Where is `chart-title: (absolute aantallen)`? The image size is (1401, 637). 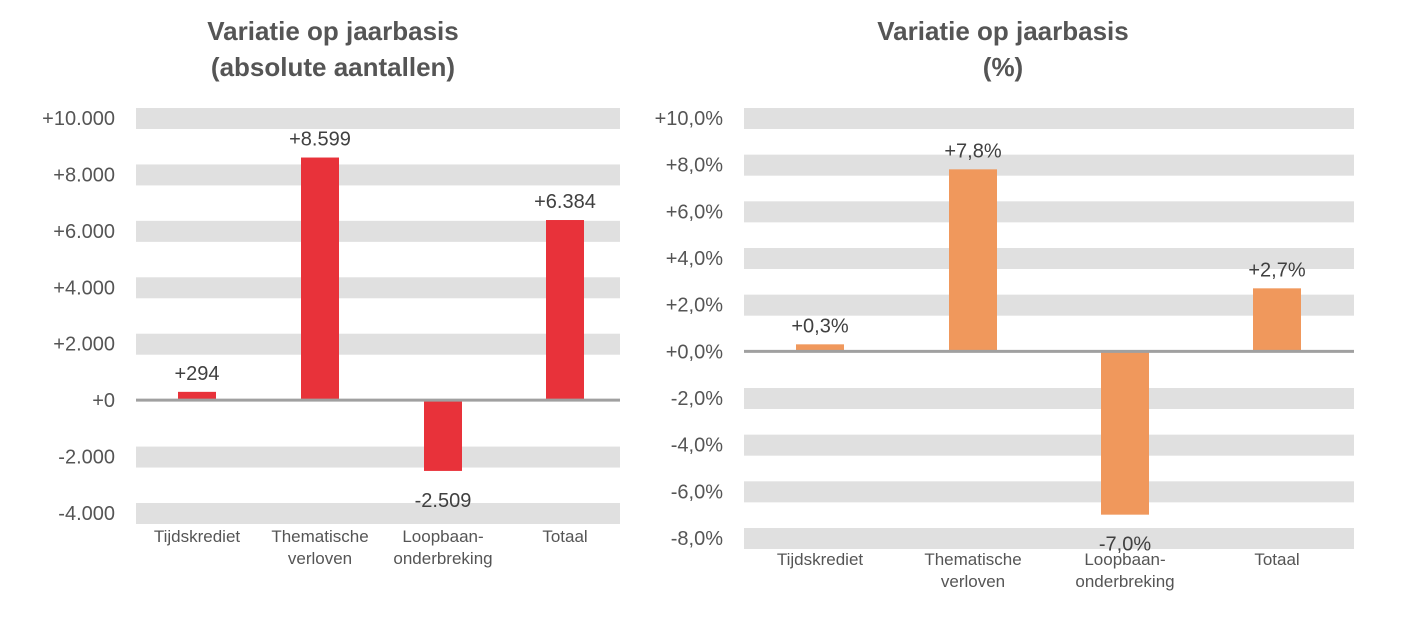 chart-title: (absolute aantallen) is located at coordinates (333, 67).